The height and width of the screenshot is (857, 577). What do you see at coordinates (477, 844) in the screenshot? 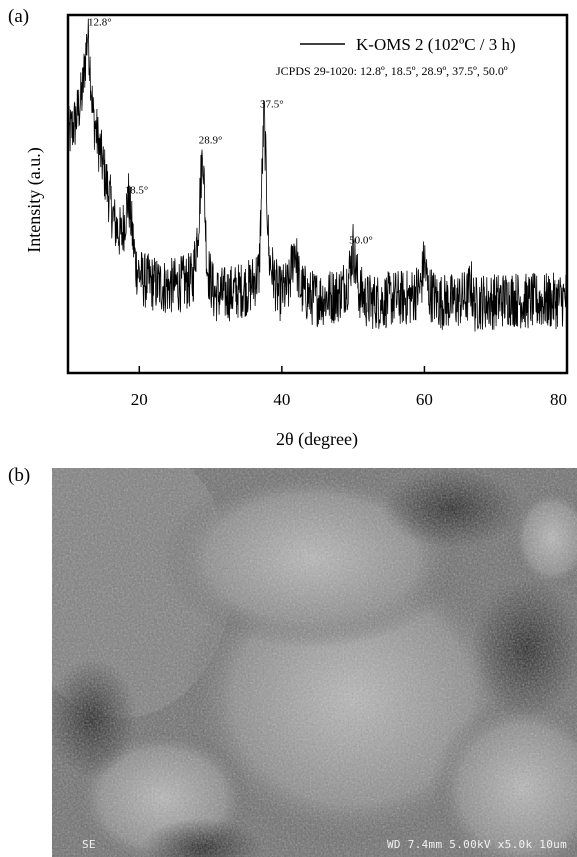
I see `sem-info-bar: WD 7.4mm 5.00kV x5.0k 10um` at bounding box center [477, 844].